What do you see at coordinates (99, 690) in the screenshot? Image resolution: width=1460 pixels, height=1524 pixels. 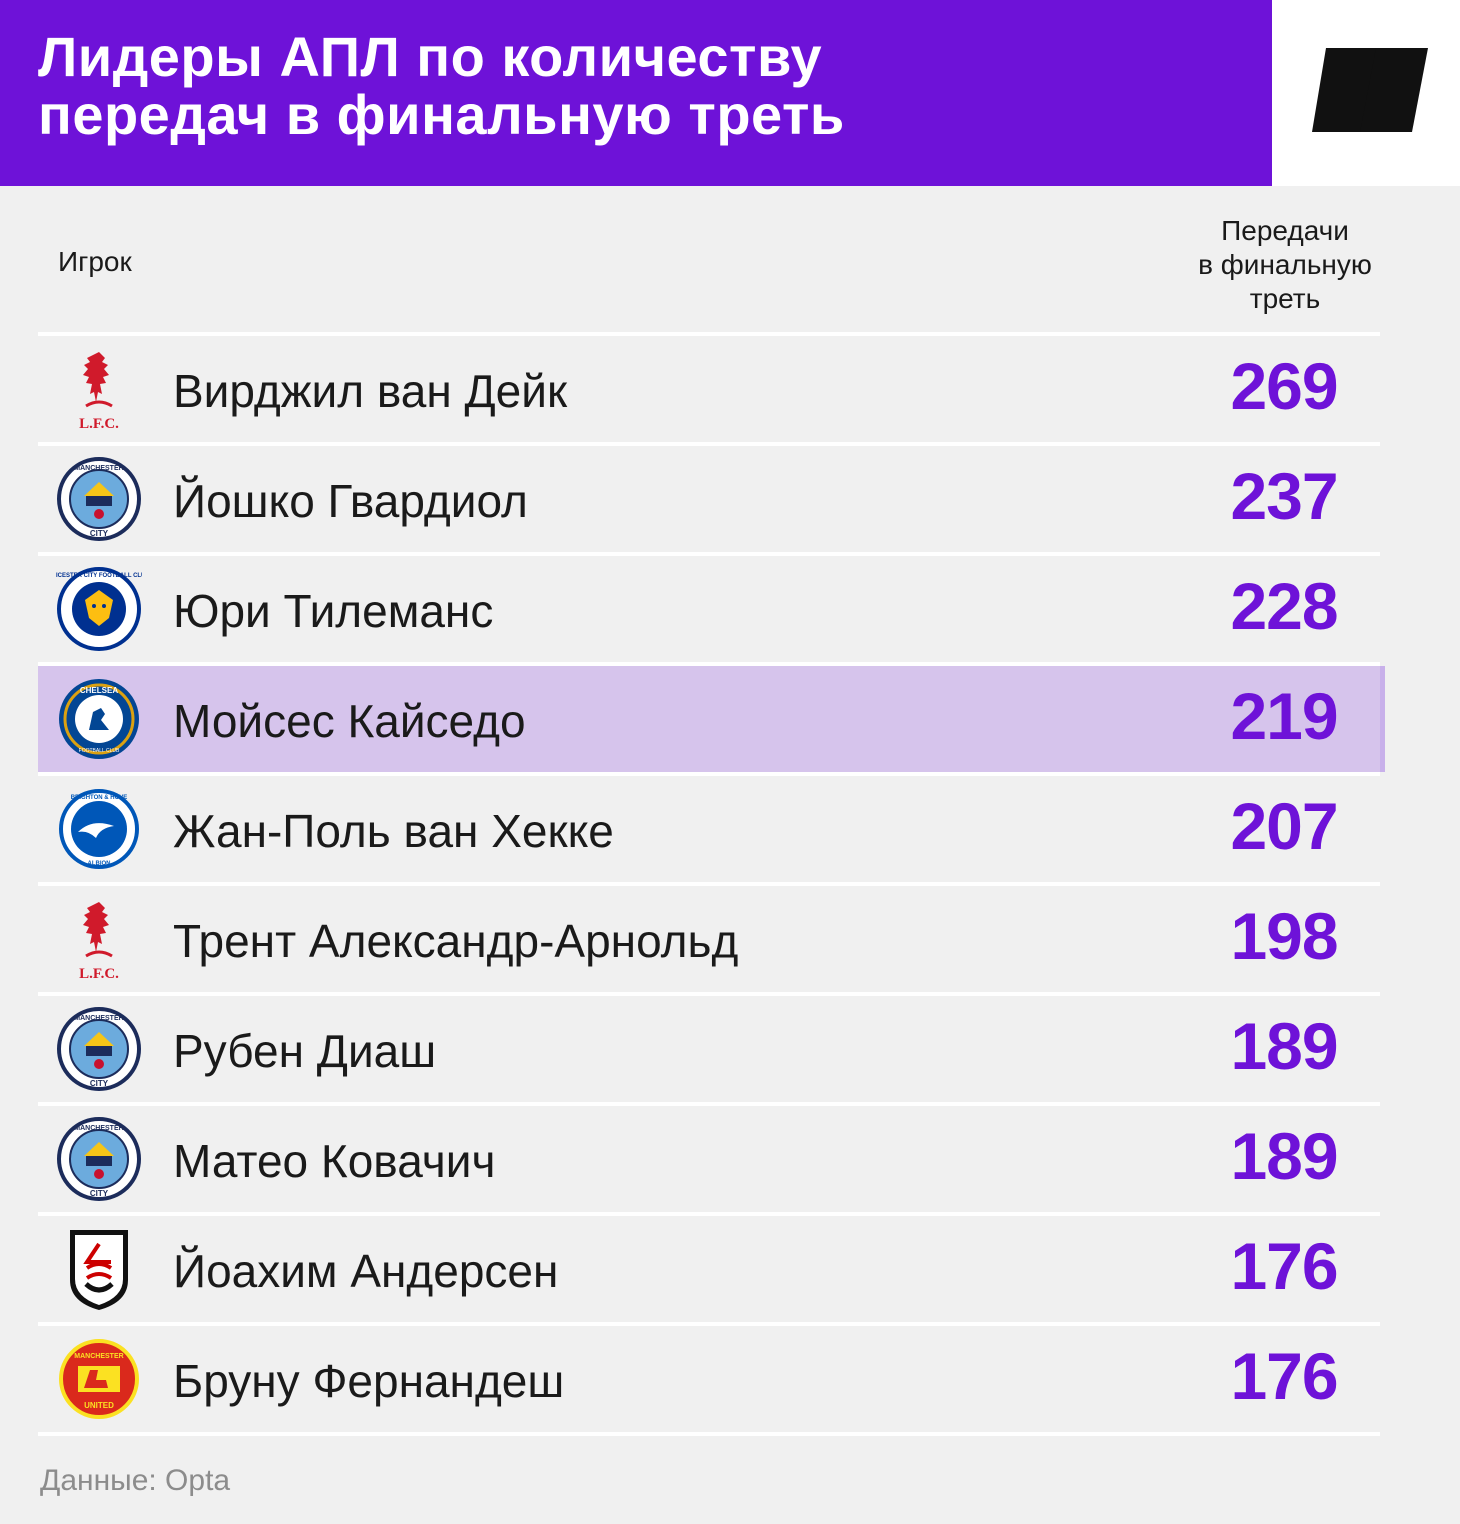 I see `svg-text: CHELSEA` at bounding box center [99, 690].